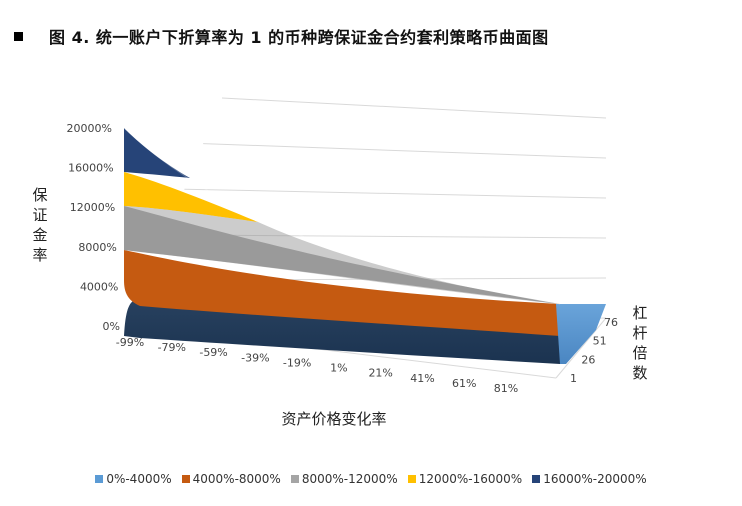  Describe the element at coordinates (97, 247) in the screenshot. I see `z-tick-label: 8000%` at that location.